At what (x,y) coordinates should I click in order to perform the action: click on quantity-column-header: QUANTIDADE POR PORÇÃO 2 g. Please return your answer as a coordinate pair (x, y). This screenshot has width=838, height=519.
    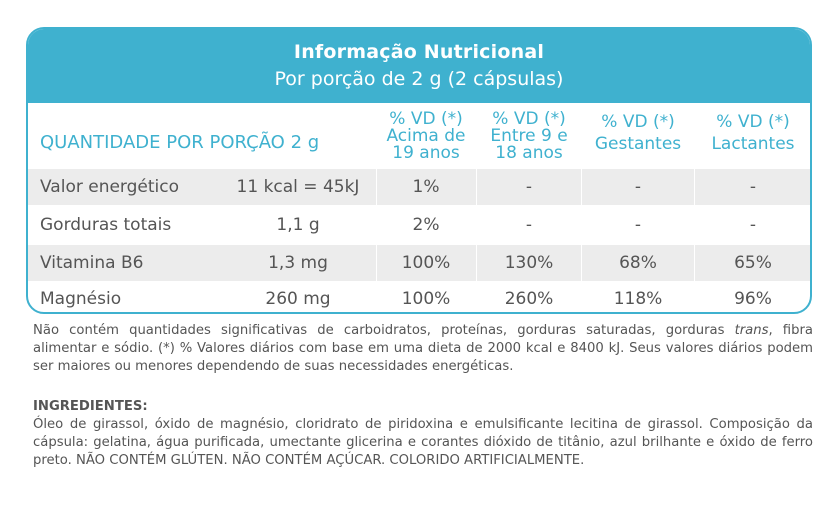
    Looking at the image, I should click on (180, 142).